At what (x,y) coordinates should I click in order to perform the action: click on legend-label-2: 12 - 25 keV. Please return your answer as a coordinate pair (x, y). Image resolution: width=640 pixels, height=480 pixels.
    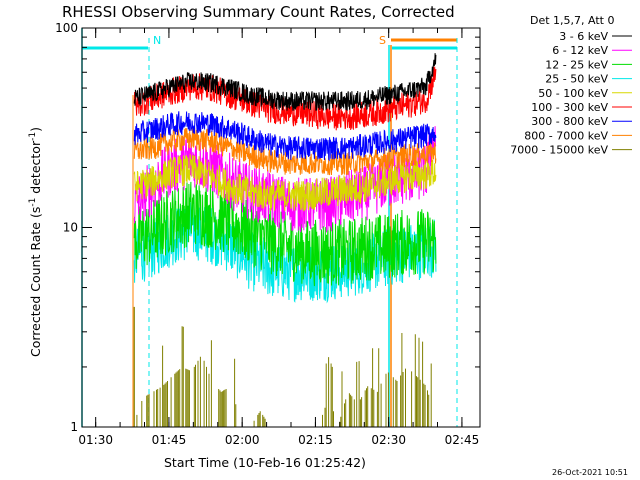
    Looking at the image, I should click on (576, 64).